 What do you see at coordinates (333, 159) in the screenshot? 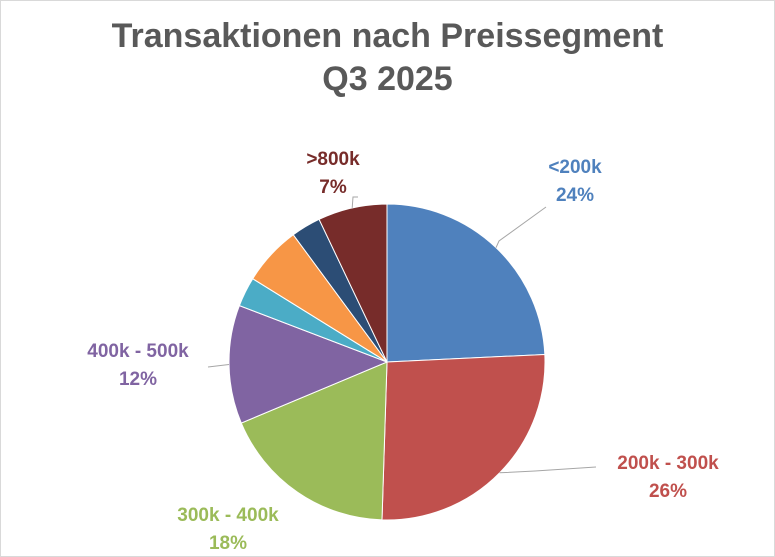
I see `label-slice-7-name: >800k` at bounding box center [333, 159].